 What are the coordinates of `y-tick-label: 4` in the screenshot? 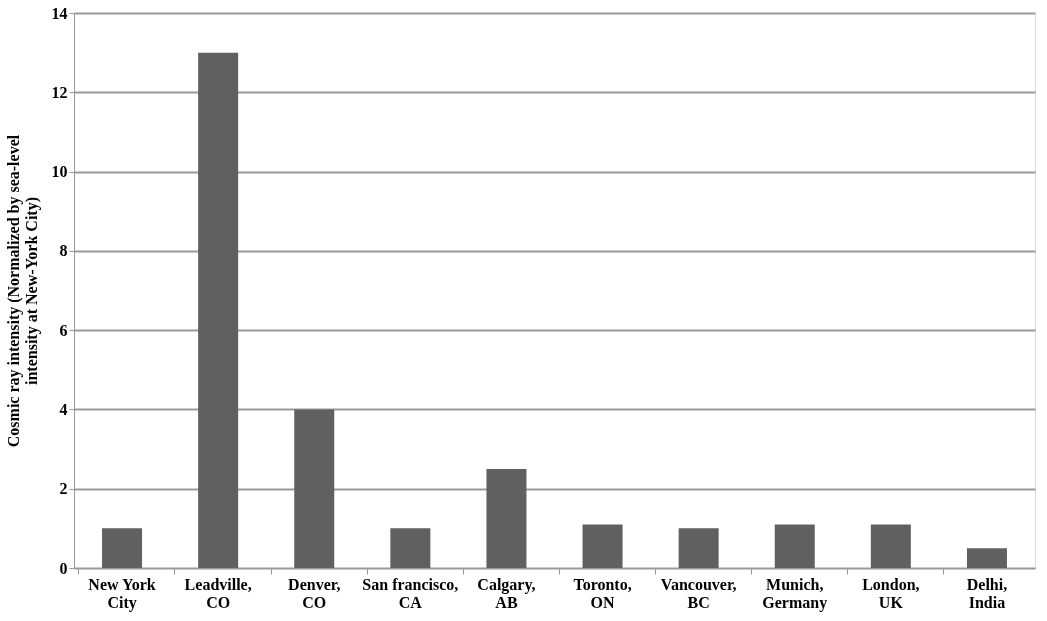 It's located at (63, 409).